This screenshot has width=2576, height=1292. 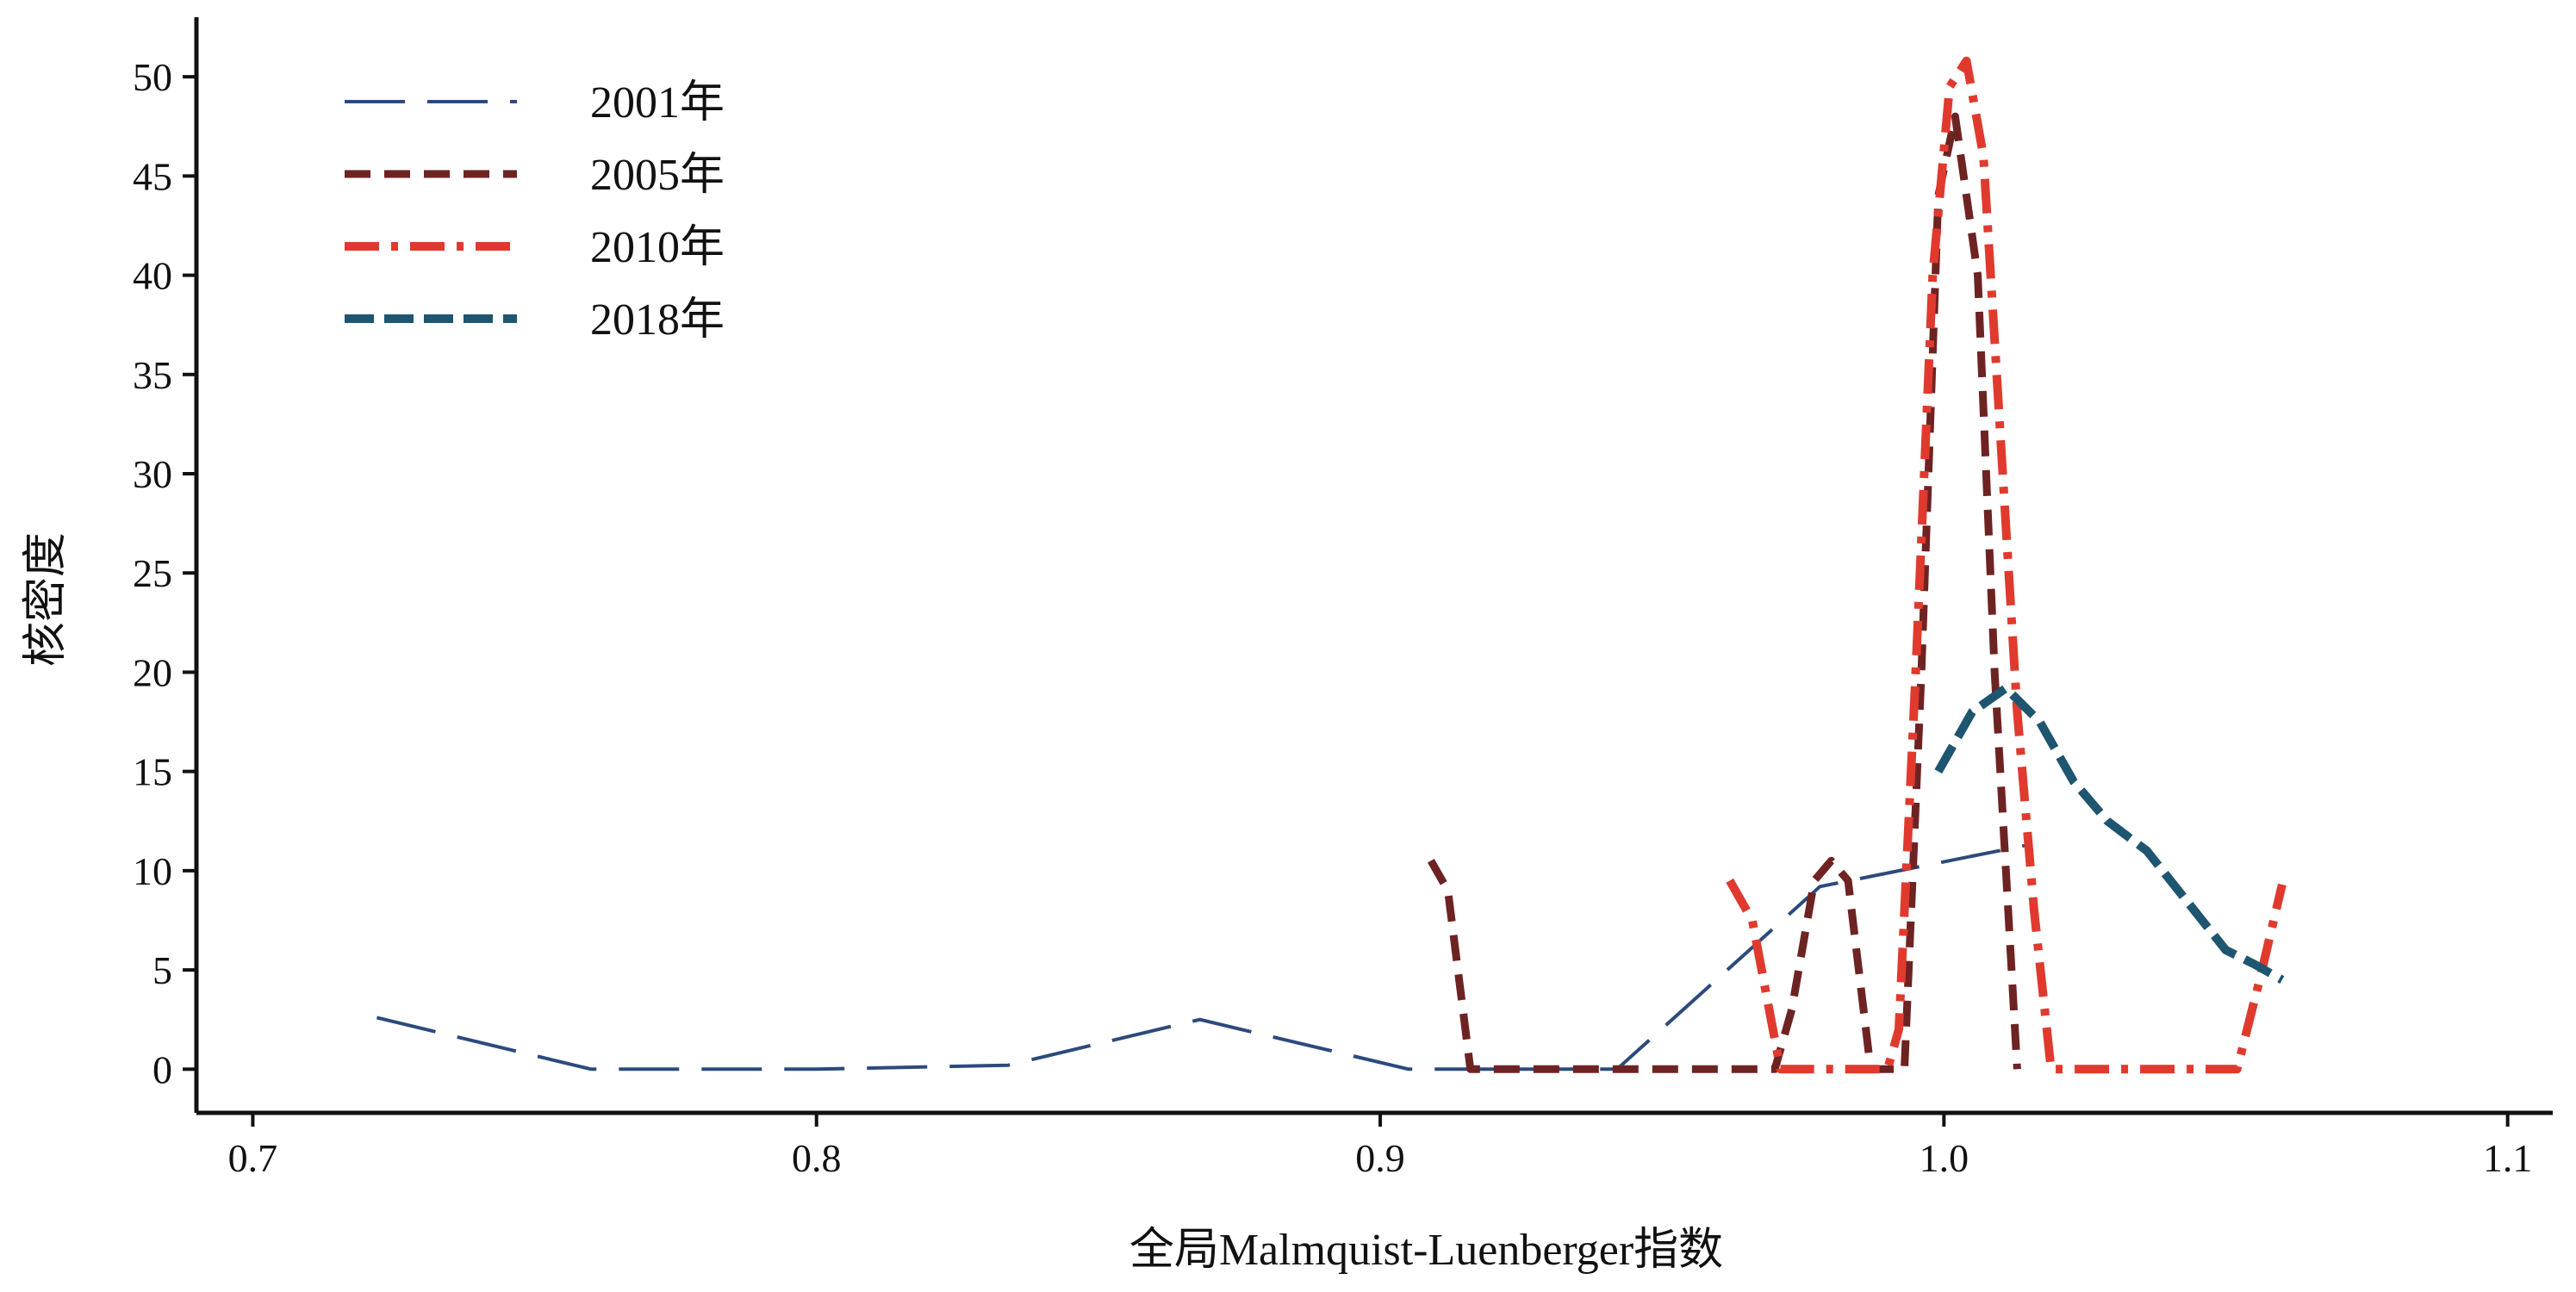 I want to click on y-tick-label: 10, so click(x=153, y=871).